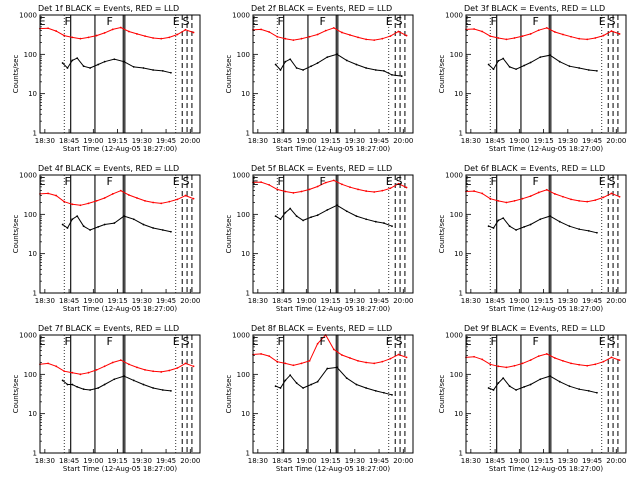  What do you see at coordinates (330, 301) in the screenshot?
I see `x-tick-label: 19:15` at bounding box center [330, 301].